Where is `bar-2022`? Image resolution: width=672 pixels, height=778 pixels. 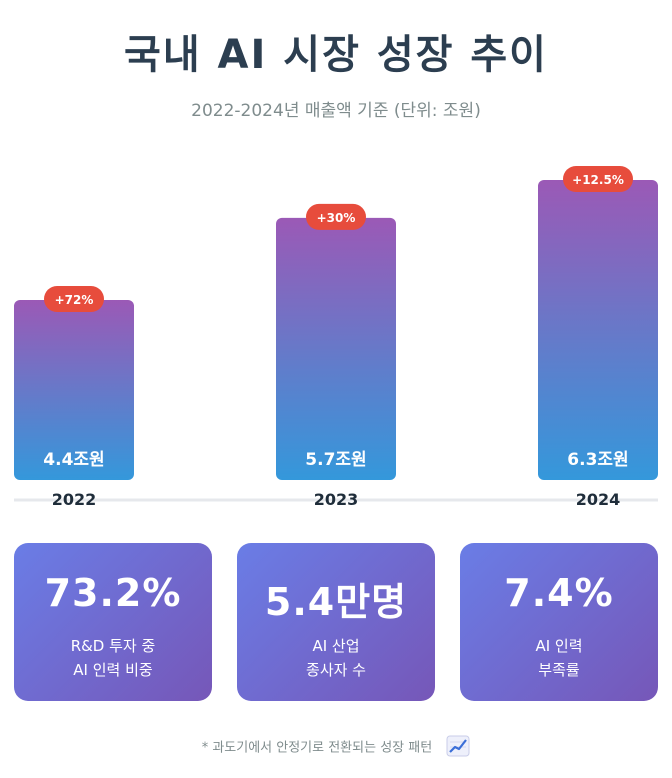
bar-2022 is located at coordinates (74, 390).